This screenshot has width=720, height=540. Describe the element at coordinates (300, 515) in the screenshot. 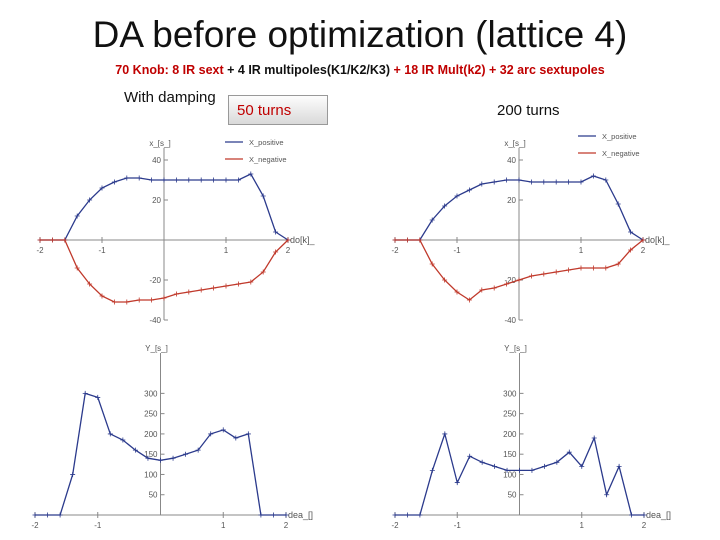

I see `yda50-xlabel: dea_[]` at that location.